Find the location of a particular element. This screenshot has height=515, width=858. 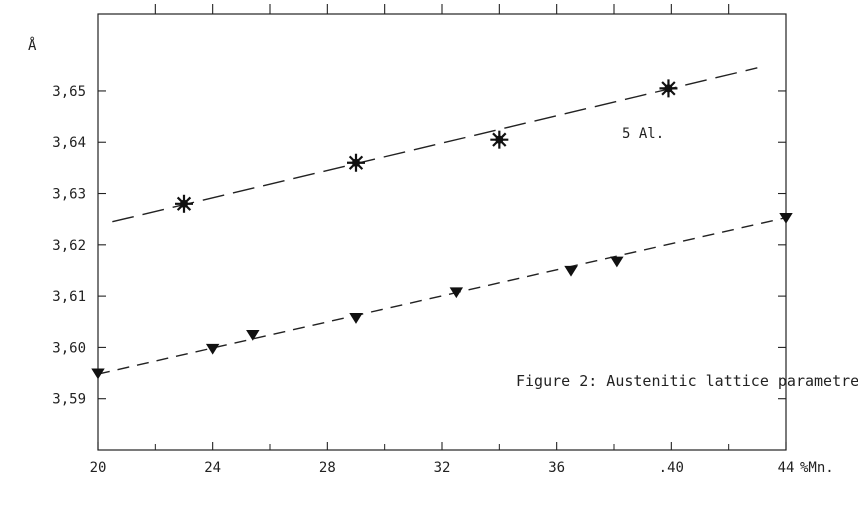

x-tick-label-32: 32 is located at coordinates (442, 468).